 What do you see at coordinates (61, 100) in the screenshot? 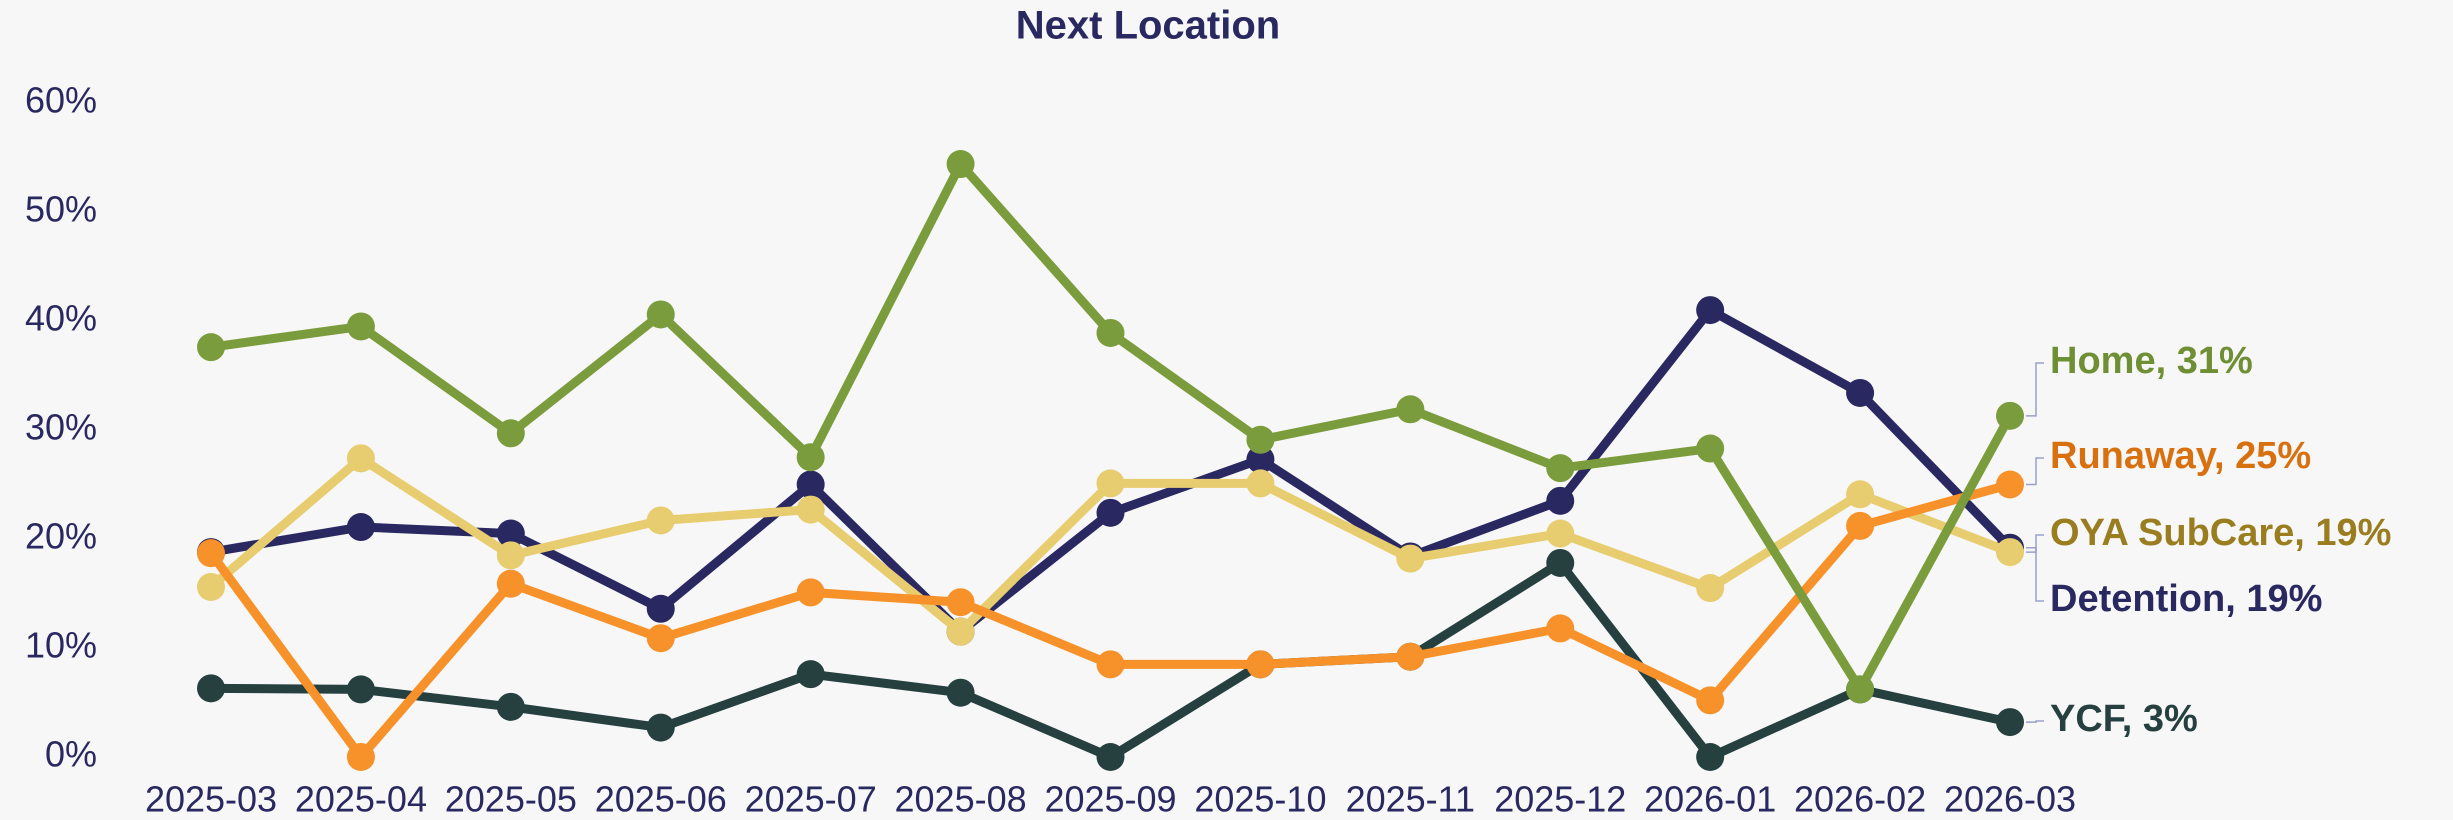
I see `y-tick-label: 60%` at bounding box center [61, 100].